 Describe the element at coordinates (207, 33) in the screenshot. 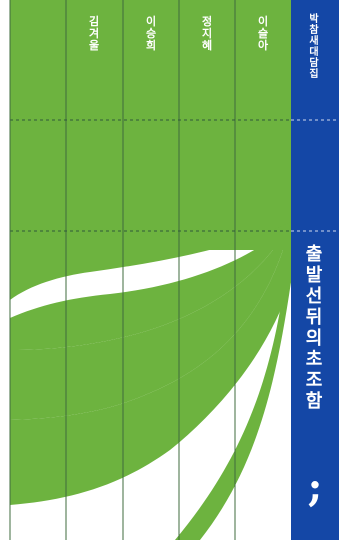

I see `author-name-3: 정 지 혜` at that location.